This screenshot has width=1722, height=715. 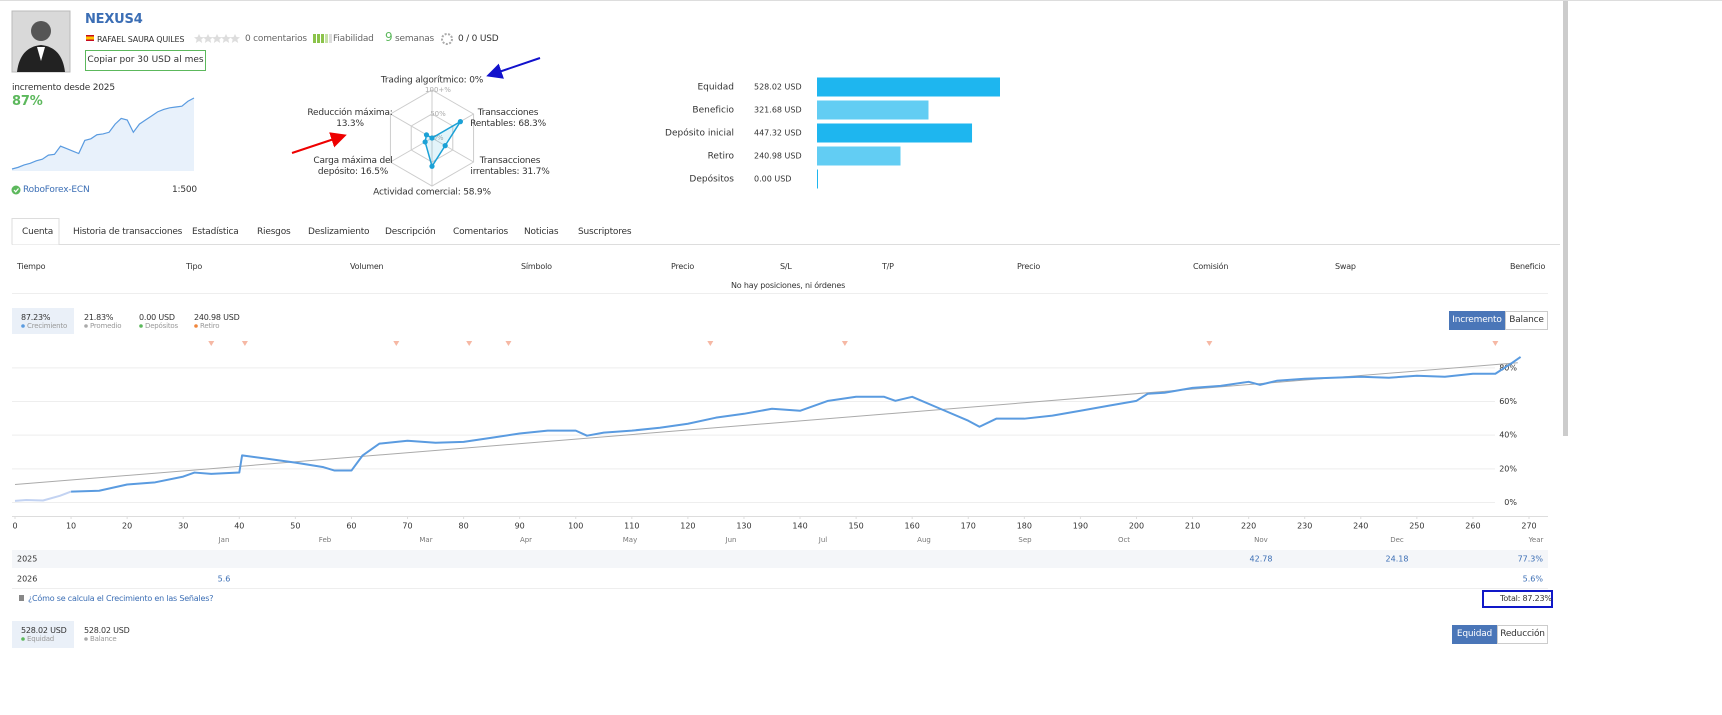 I want to click on column-header: Tipo, so click(x=194, y=266).